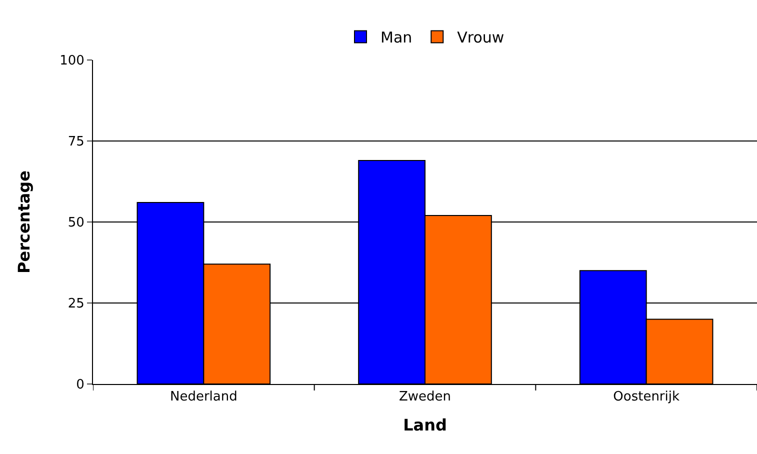  Describe the element at coordinates (72, 61) in the screenshot. I see `y-tick-label: 100` at that location.